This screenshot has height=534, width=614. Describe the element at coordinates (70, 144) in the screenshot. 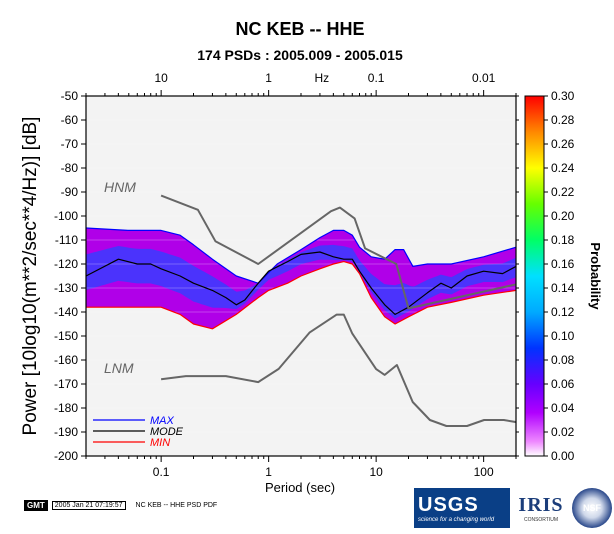

I see `y-tick-label: -70` at that location.